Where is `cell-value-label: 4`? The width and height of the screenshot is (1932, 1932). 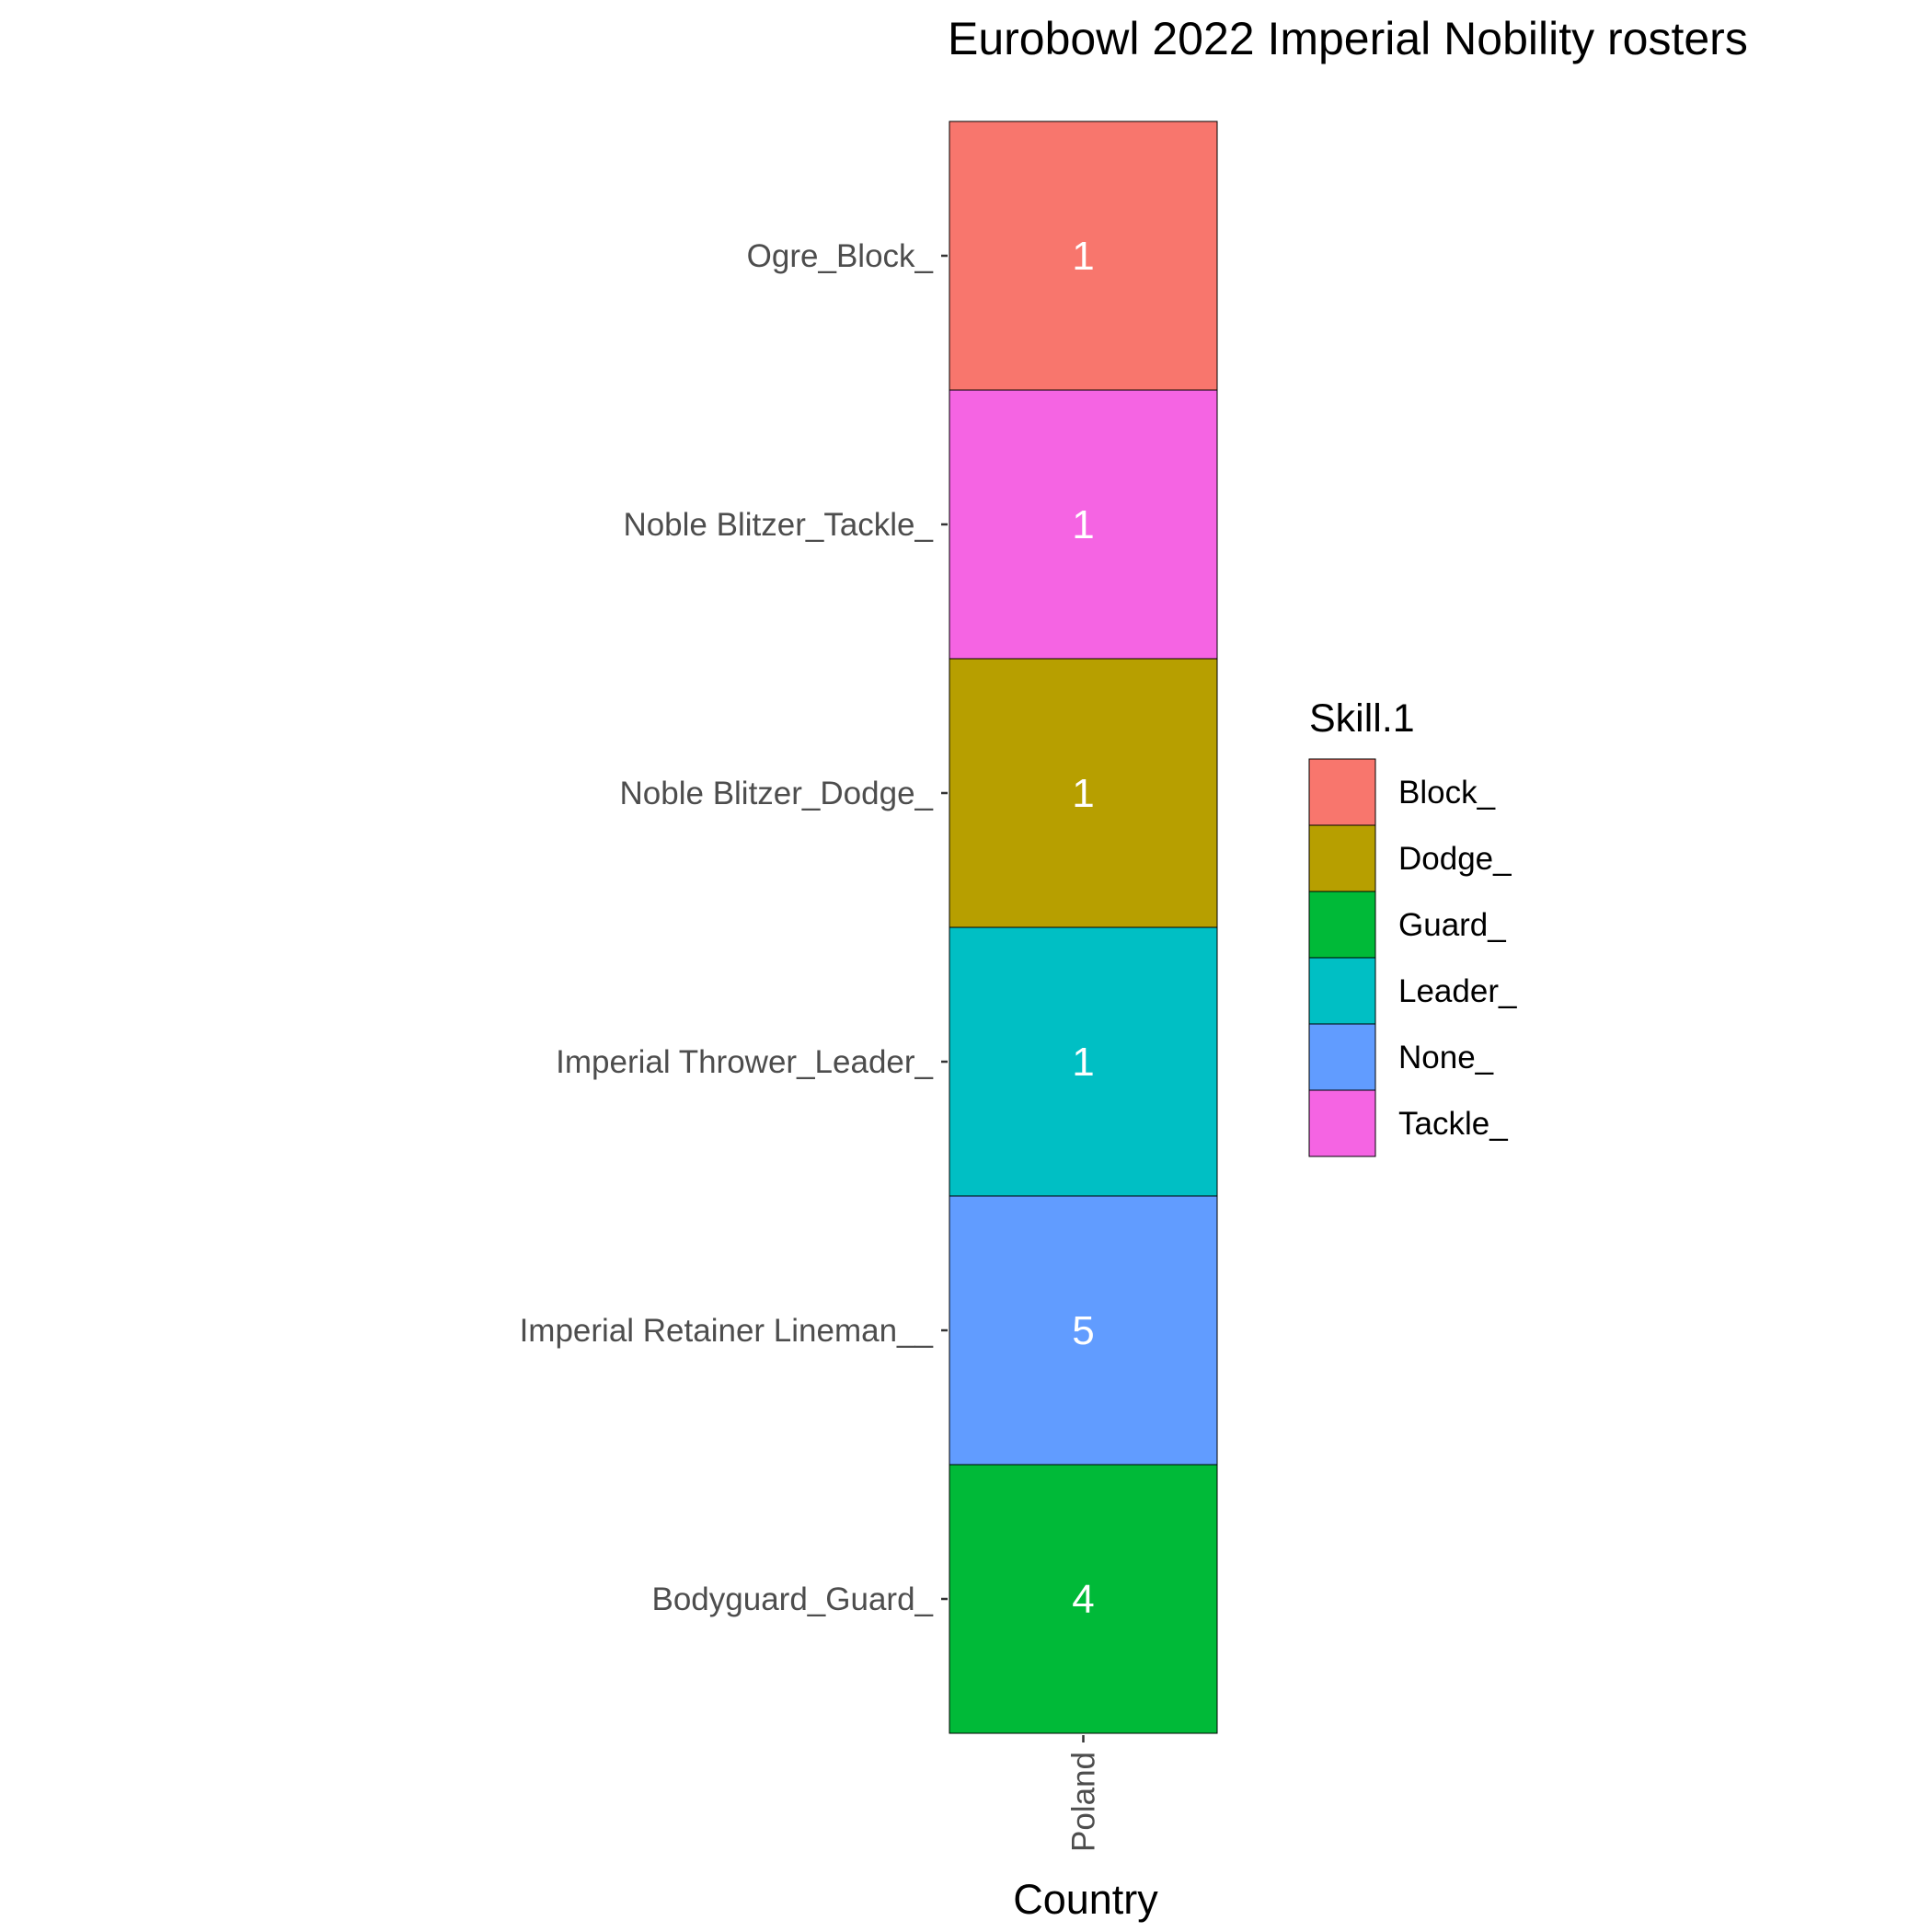
cell-value-label: 4 is located at coordinates (1083, 1599).